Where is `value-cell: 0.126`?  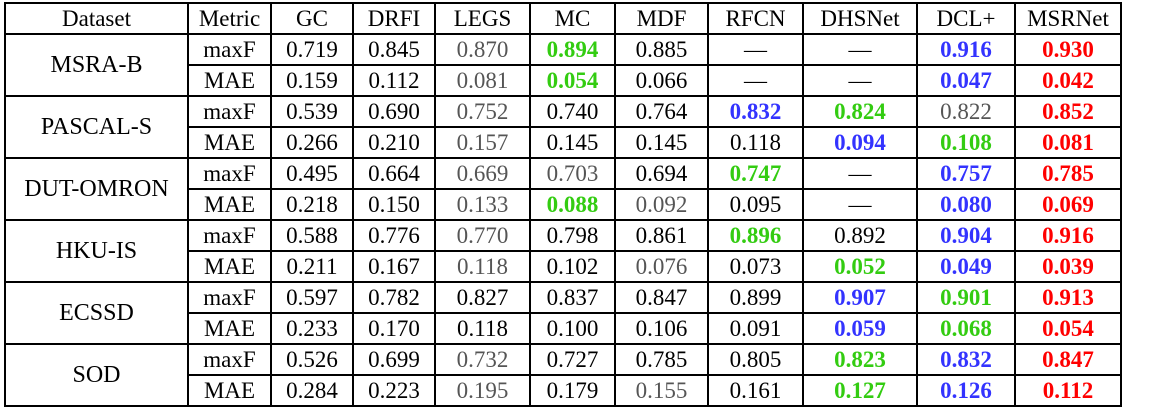
value-cell: 0.126 is located at coordinates (966, 390).